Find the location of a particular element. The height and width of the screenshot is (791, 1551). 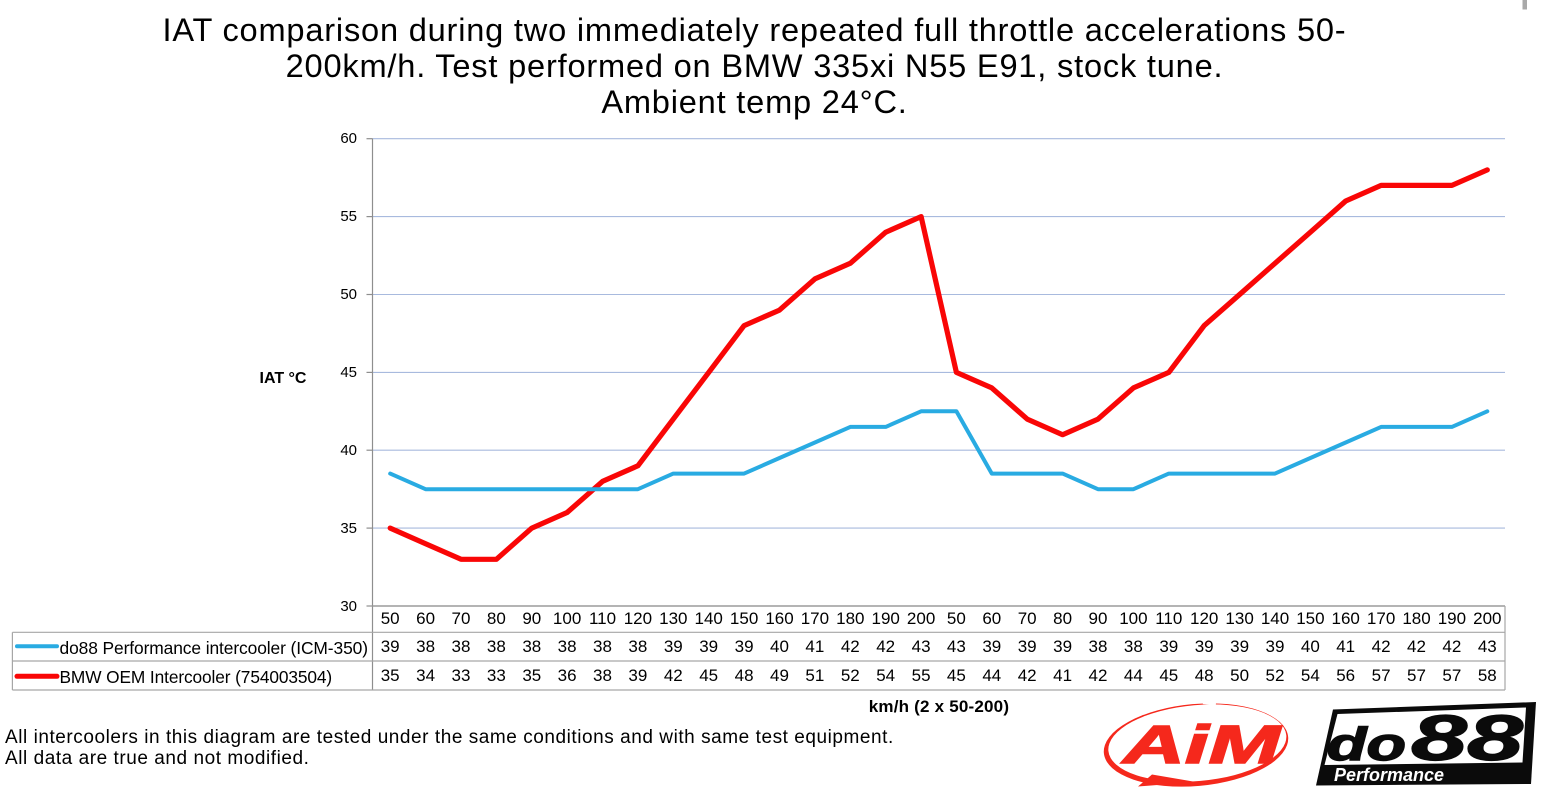

svg-text: 88 is located at coordinates (1467, 738).